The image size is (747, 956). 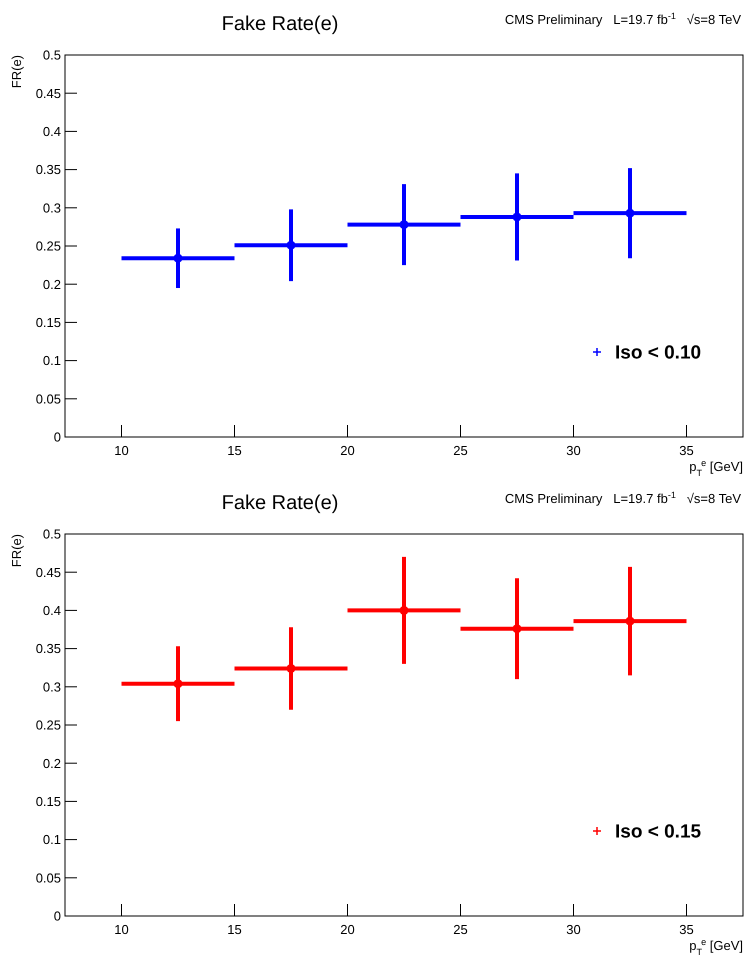 I want to click on legend-label: Iso < 0.15, so click(x=658, y=832).